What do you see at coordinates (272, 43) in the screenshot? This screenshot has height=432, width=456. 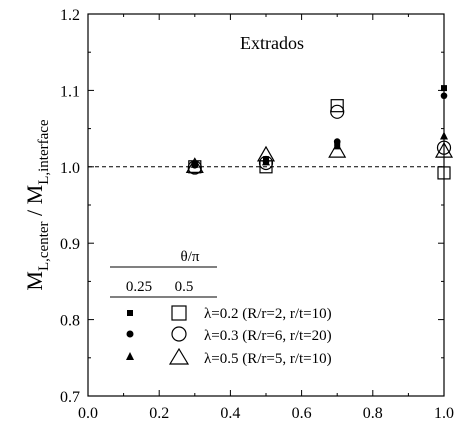 I see `annotation-extrados: Extrados` at bounding box center [272, 43].